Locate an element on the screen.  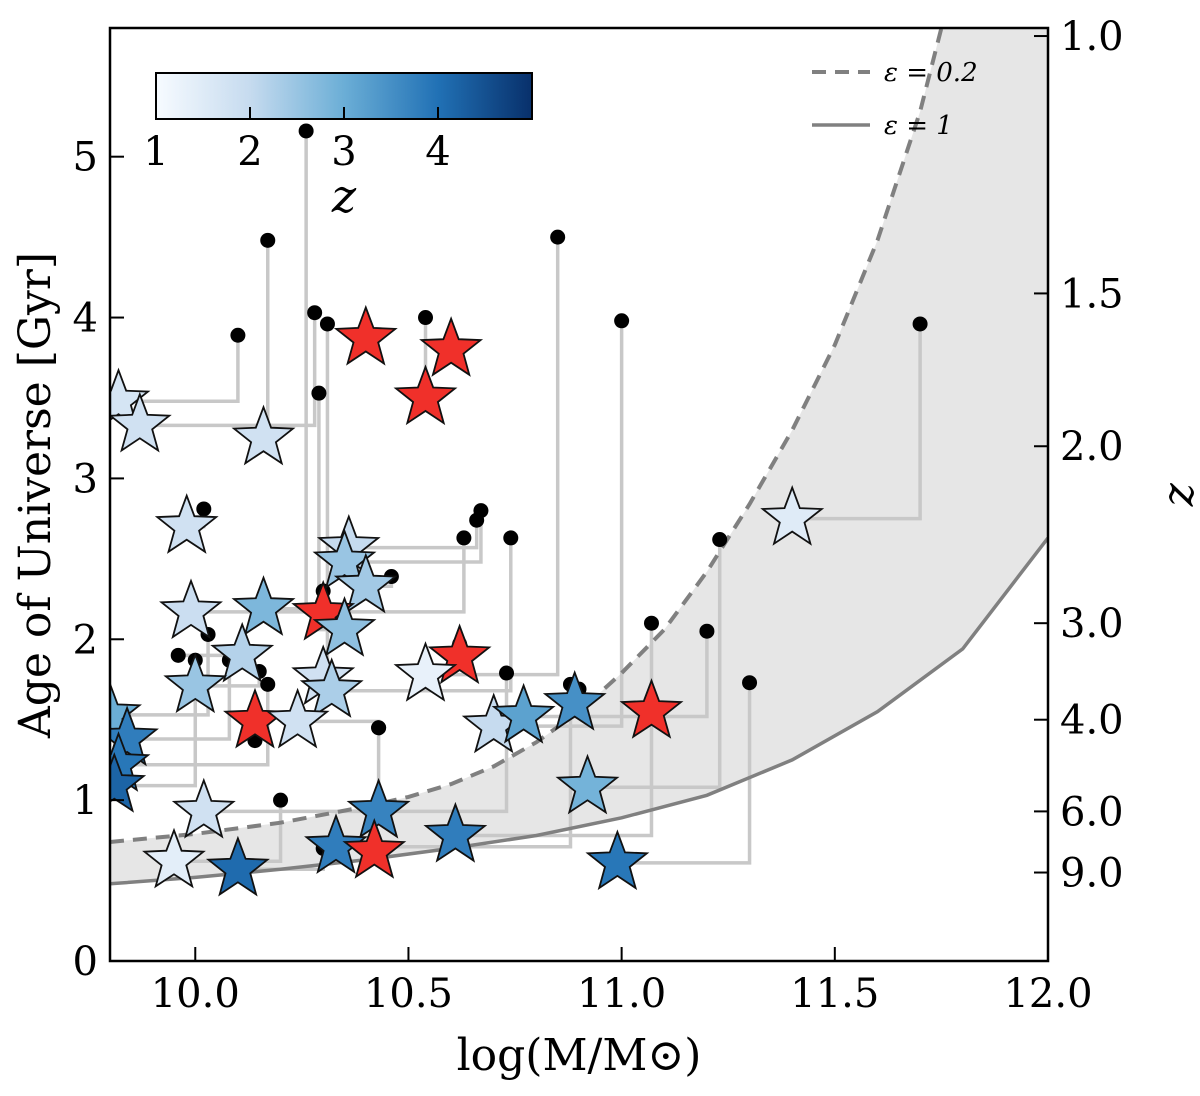
x-tick-label: 10.0 is located at coordinates (195, 994).